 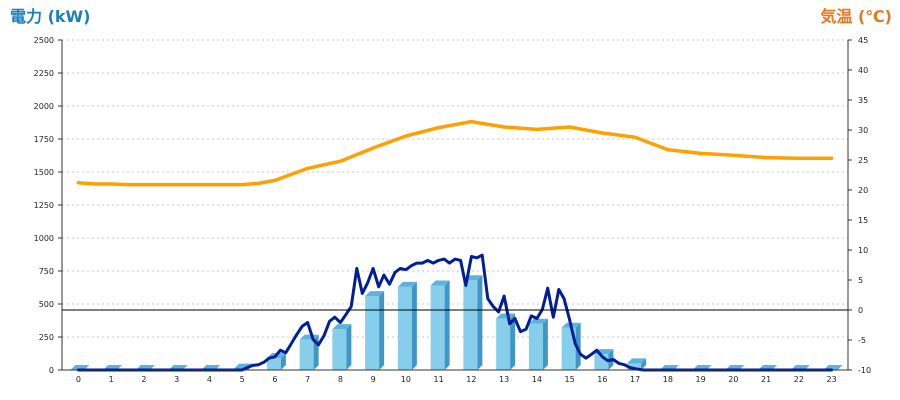 What do you see at coordinates (46, 337) in the screenshot?
I see `left-tick-label: 250` at bounding box center [46, 337].